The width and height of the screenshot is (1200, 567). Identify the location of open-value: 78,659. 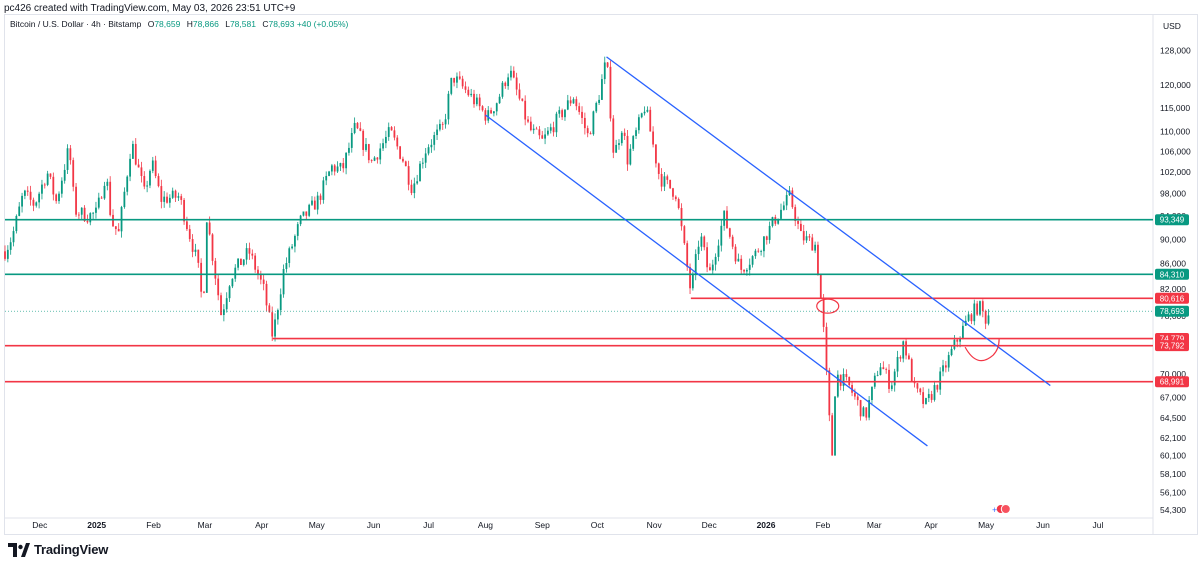
(167, 24).